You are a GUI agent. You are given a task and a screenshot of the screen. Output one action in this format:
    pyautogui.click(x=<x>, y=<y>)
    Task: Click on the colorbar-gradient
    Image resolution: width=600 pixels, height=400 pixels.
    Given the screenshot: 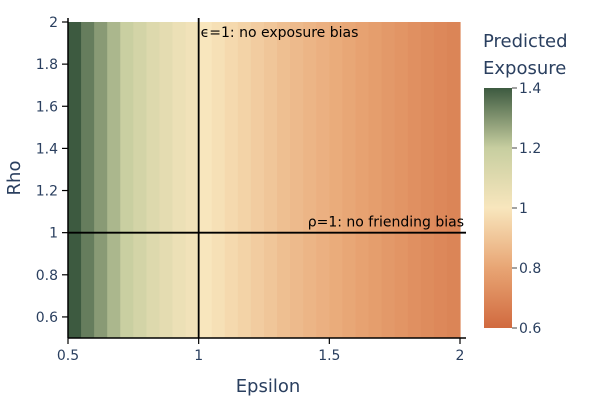 What is the action you would take?
    pyautogui.click(x=498, y=208)
    